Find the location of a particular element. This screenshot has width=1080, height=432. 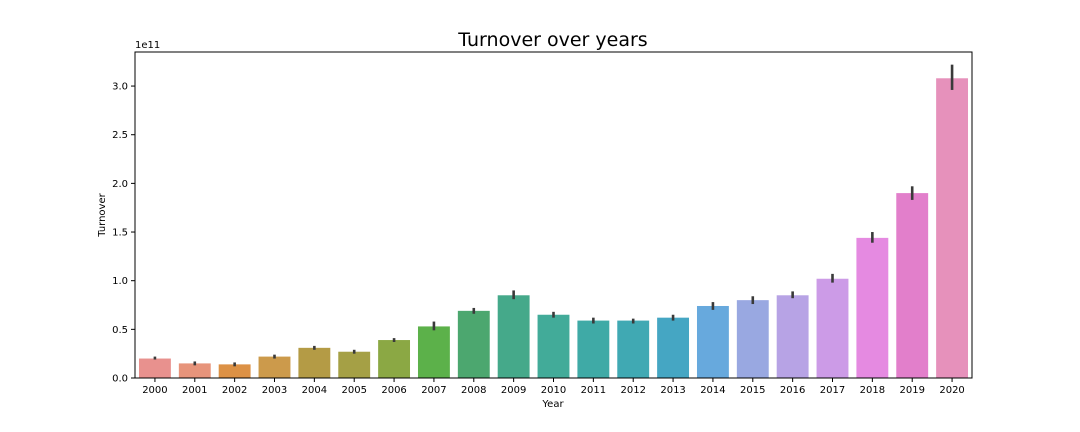

x-tick-label: 2018 is located at coordinates (872, 390).